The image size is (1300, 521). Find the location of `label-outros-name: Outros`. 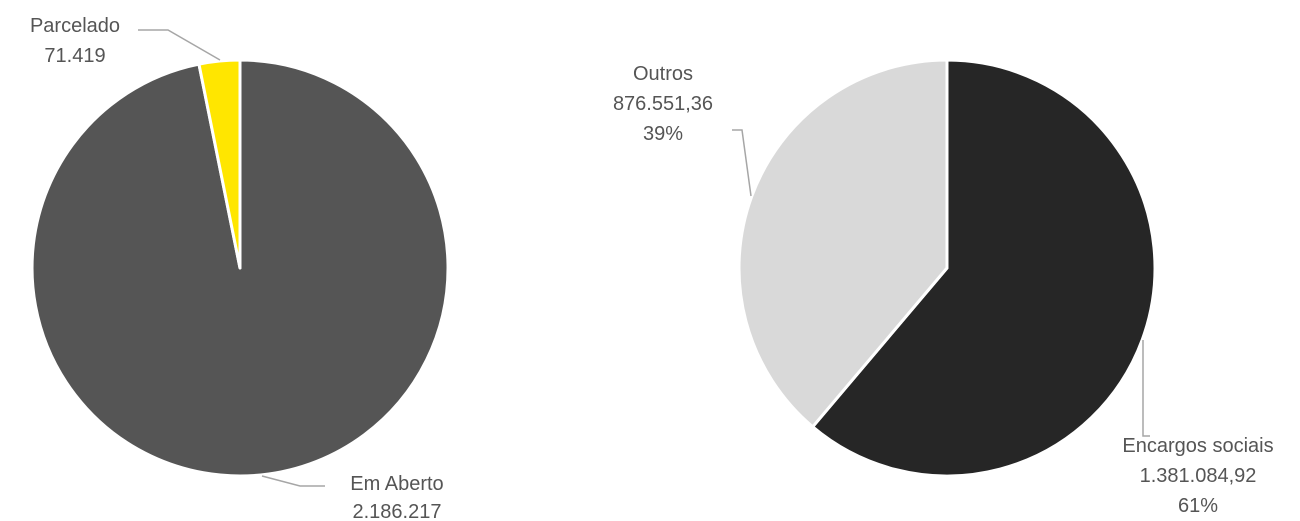

label-outros-name: Outros is located at coordinates (663, 74).